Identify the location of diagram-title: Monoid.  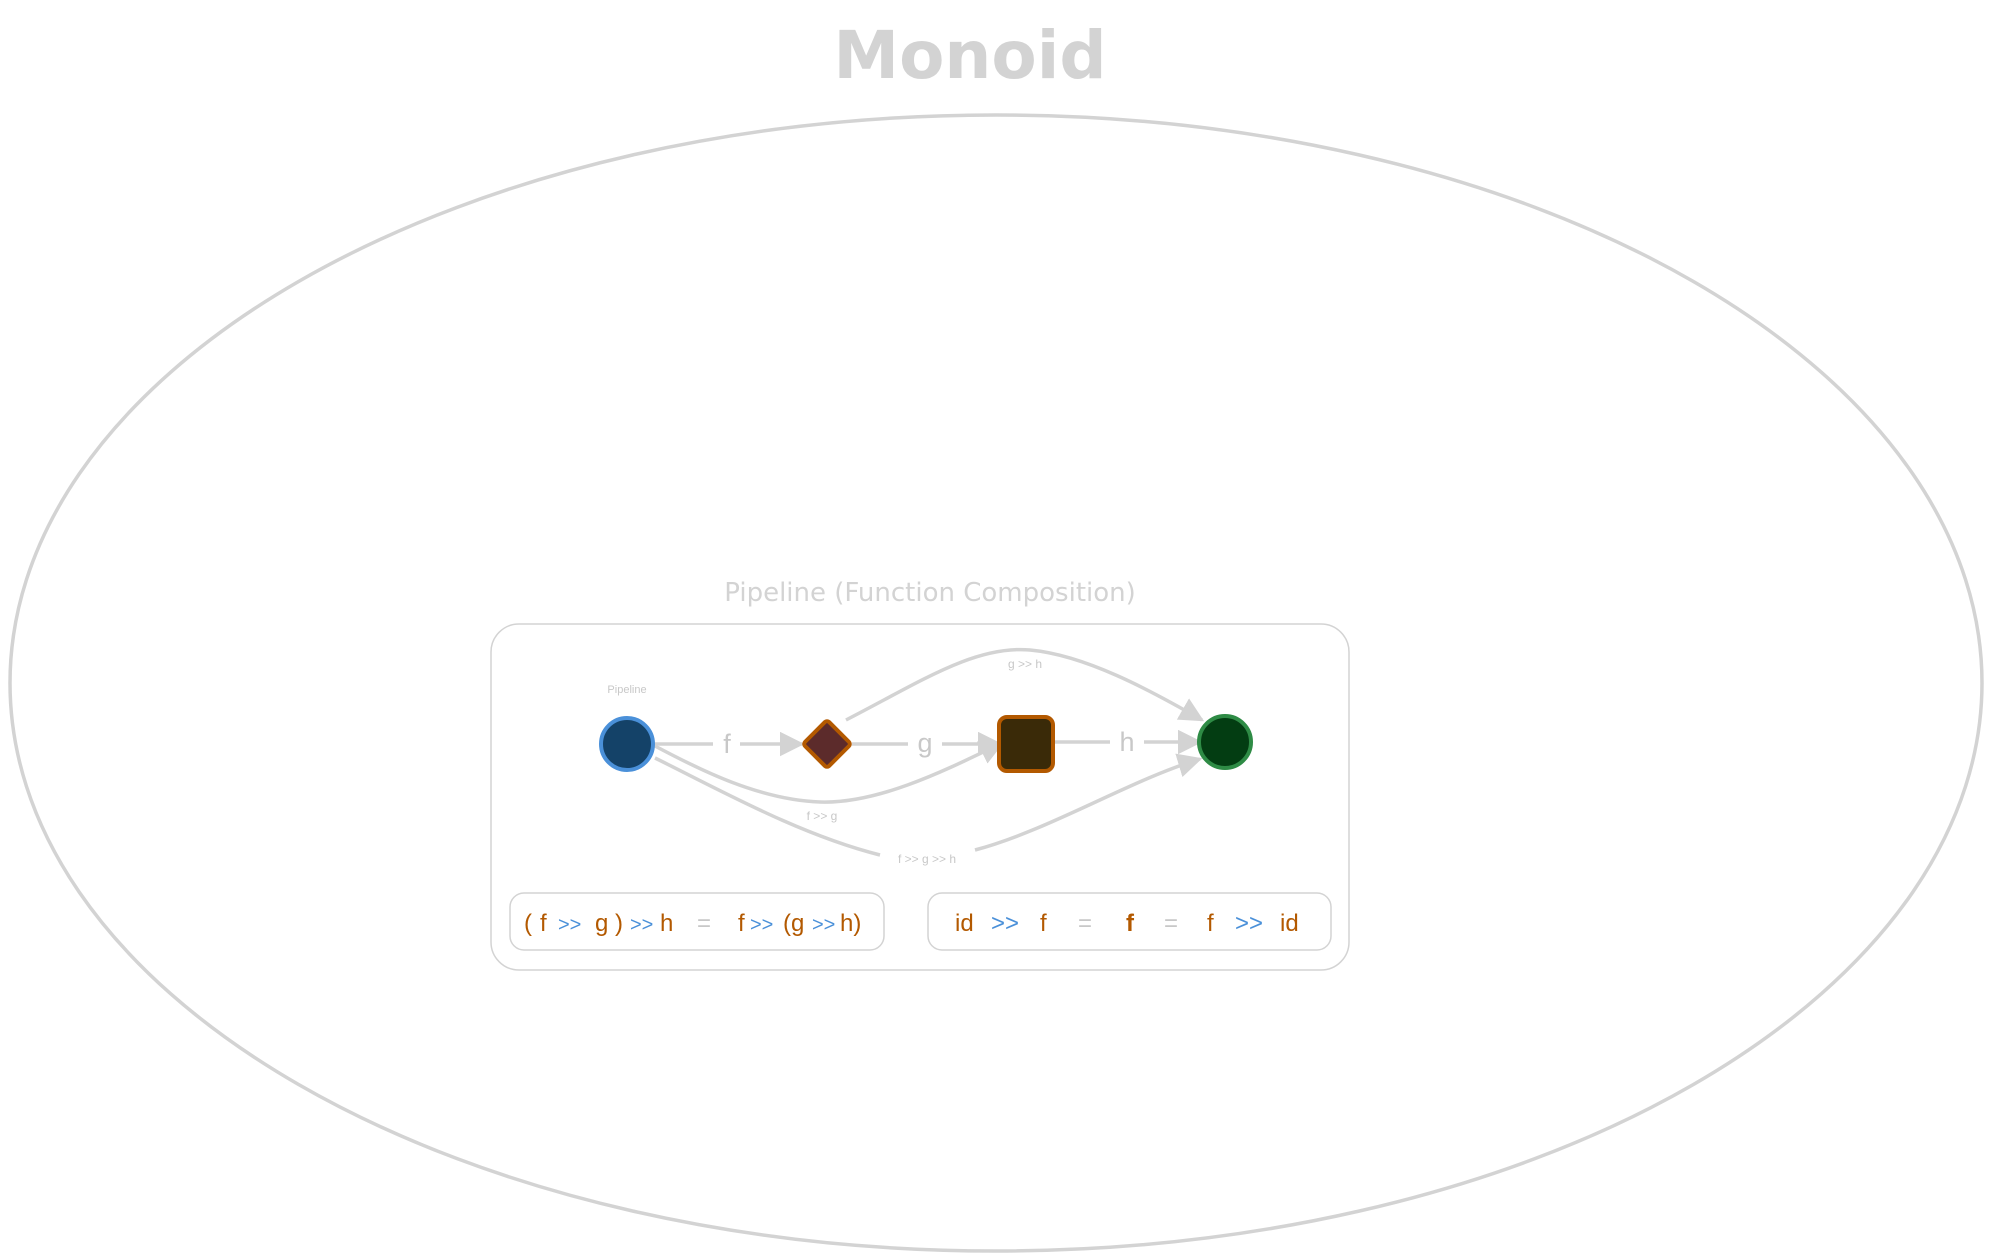
(969, 55).